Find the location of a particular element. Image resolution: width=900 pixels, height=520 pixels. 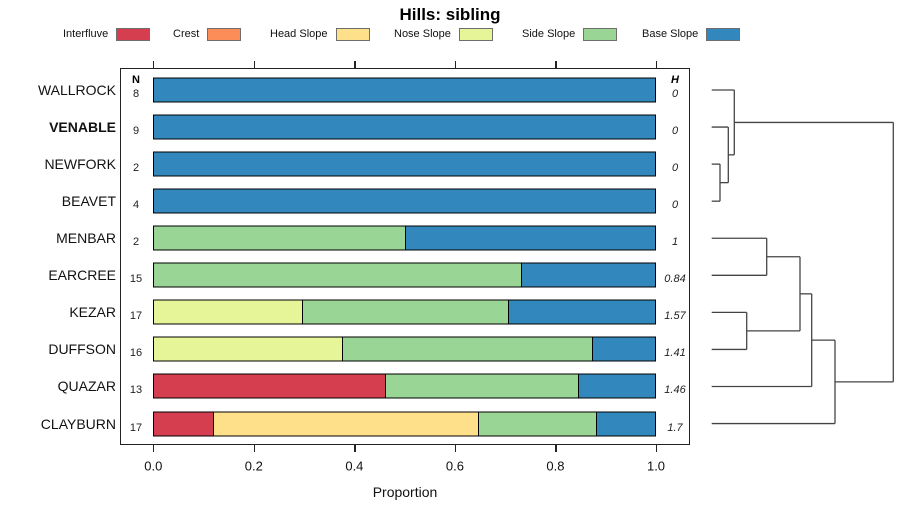

side-slope-swatch-icon is located at coordinates (600, 34).